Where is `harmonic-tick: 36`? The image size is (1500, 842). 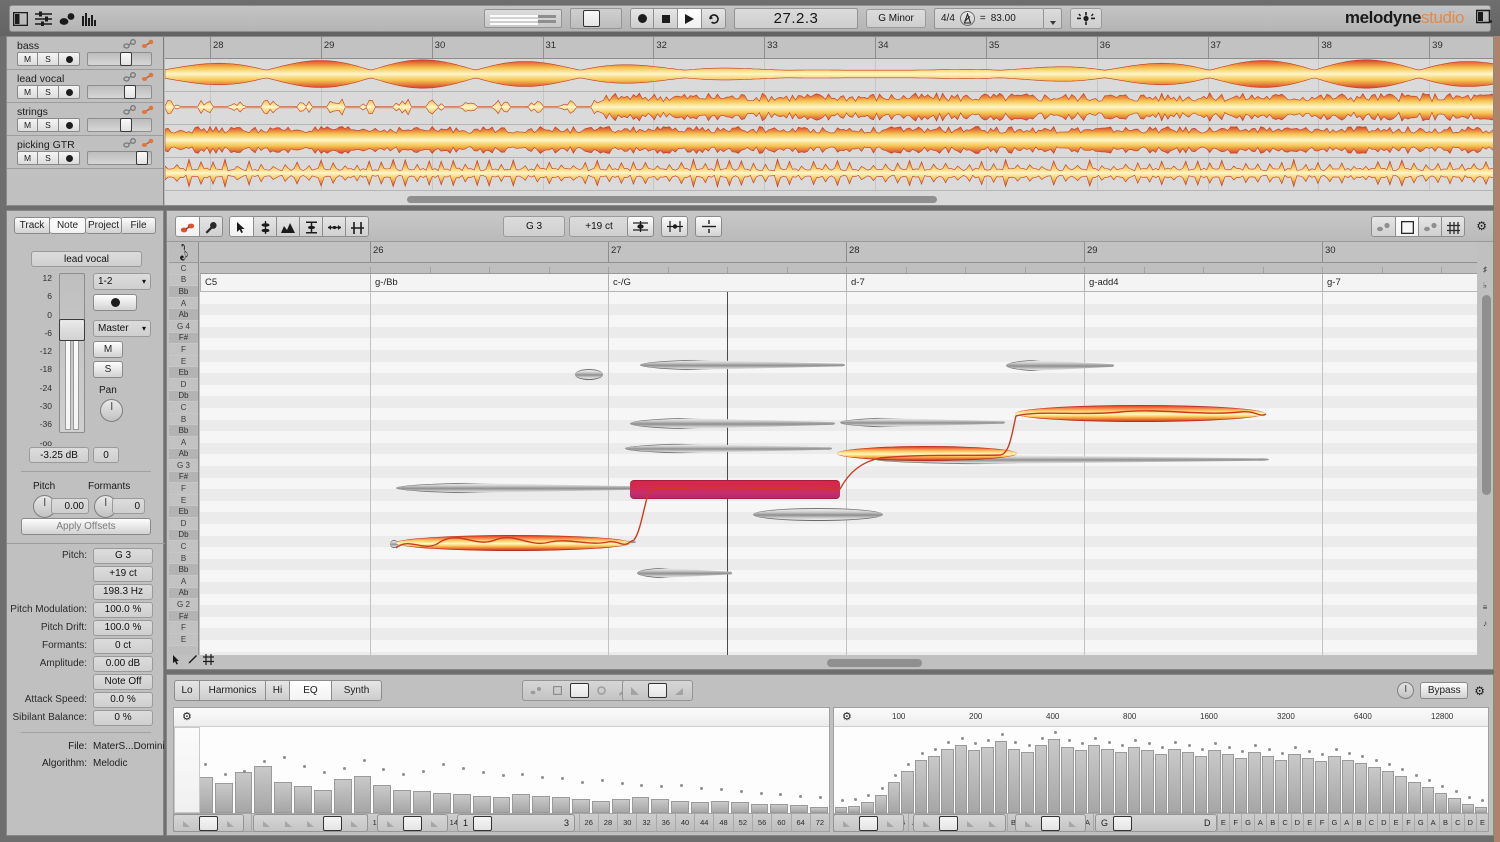 harmonic-tick: 36 is located at coordinates (665, 822).